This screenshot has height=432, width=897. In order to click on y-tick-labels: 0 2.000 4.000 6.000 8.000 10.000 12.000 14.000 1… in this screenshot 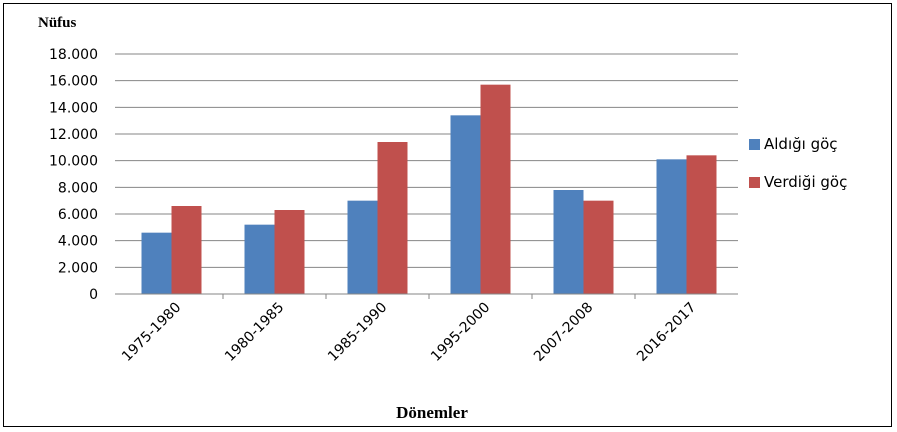, I will do `click(73, 175)`.